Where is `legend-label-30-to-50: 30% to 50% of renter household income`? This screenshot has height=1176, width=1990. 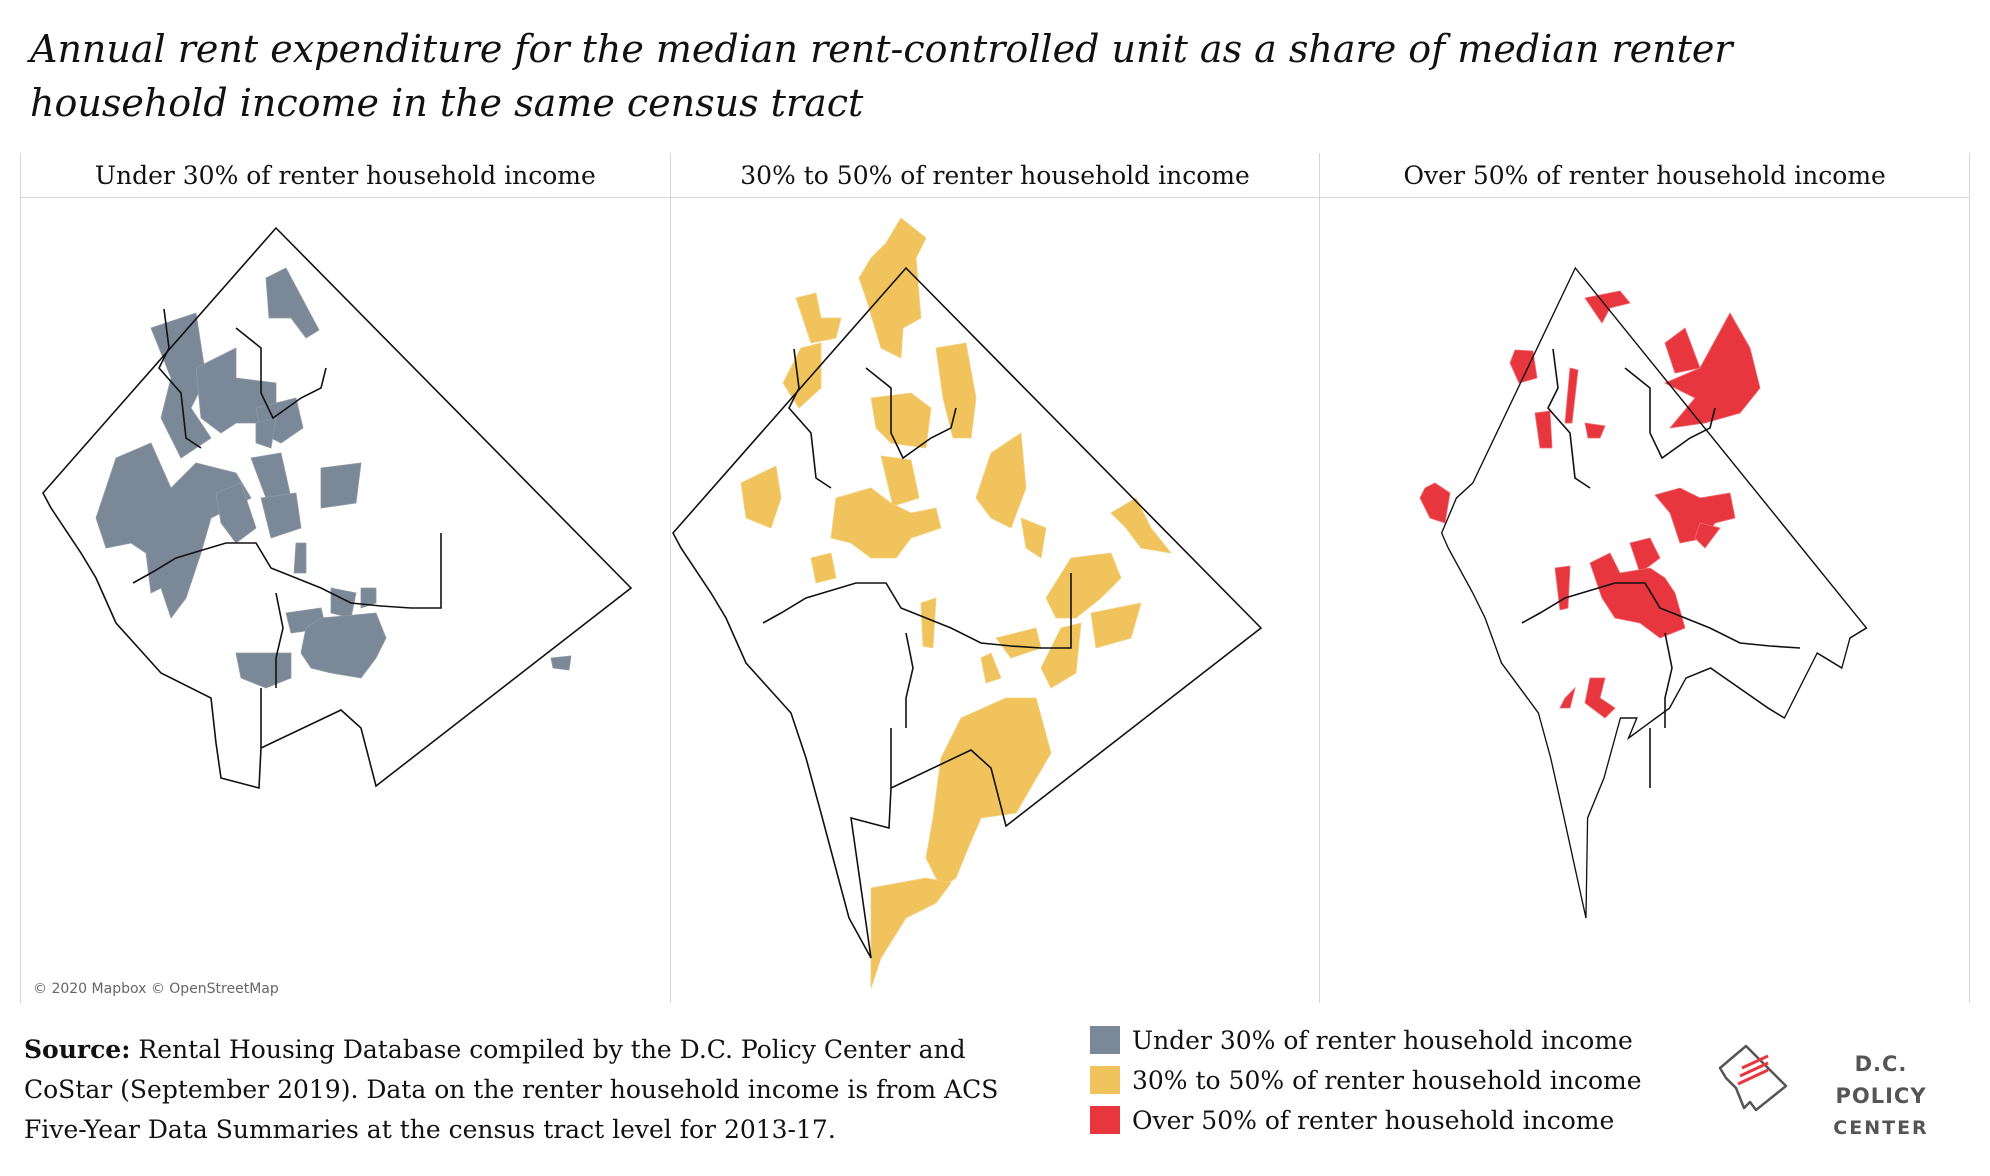
legend-label-30-to-50: 30% to 50% of renter household income is located at coordinates (1387, 1080).